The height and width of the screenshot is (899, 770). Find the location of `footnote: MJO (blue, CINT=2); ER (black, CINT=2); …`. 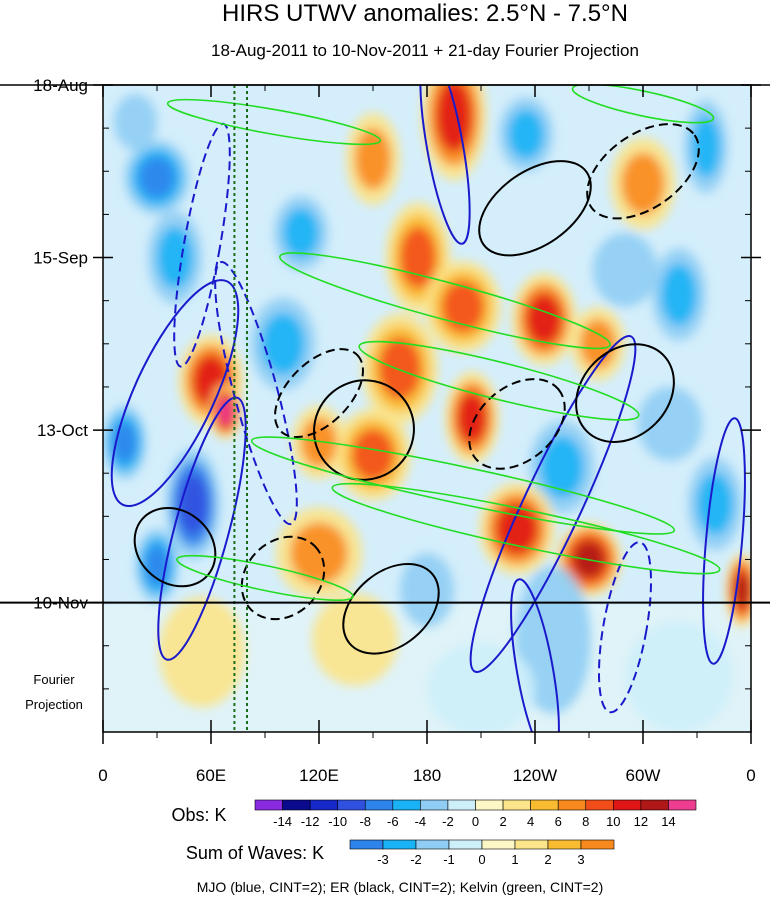

footnote: MJO (blue, CINT=2); ER (black, CINT=2); … is located at coordinates (400, 887).